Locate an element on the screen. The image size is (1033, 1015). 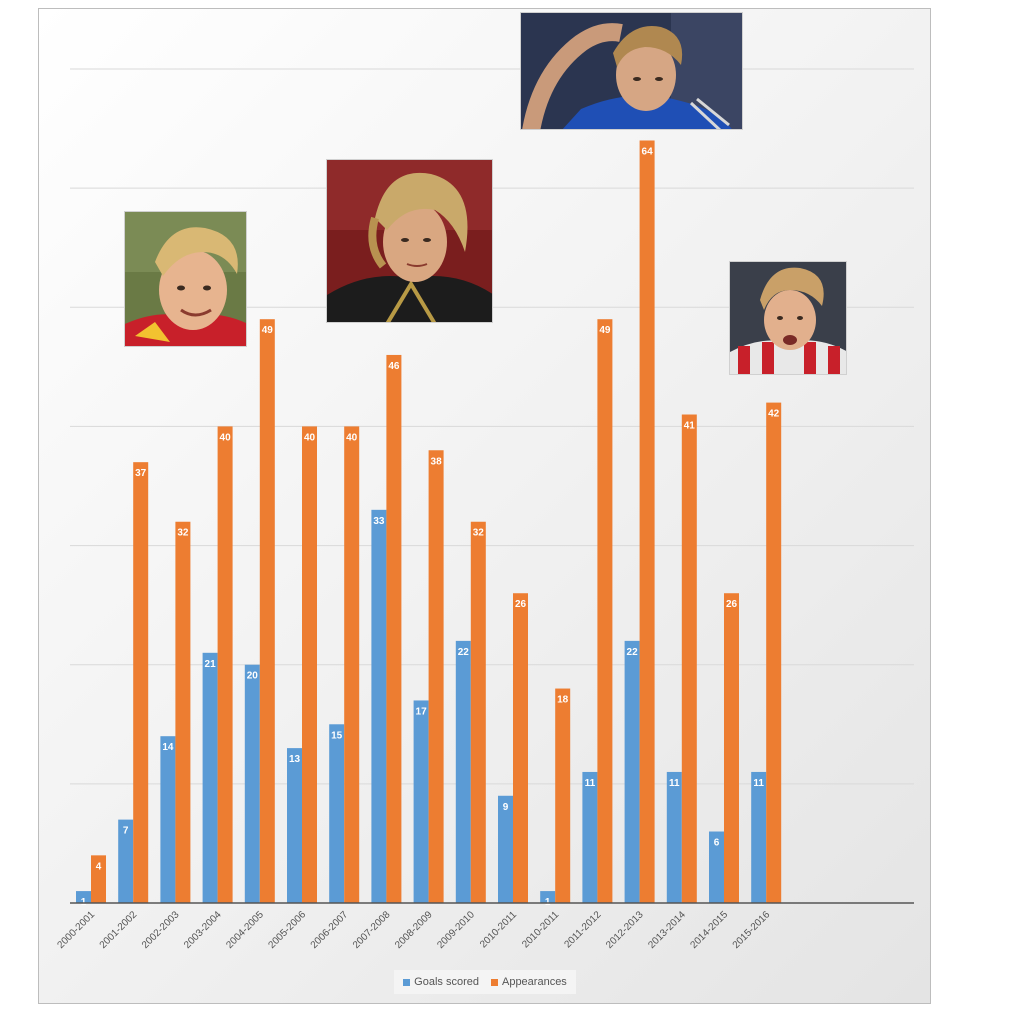
data-label-goals: 15 is located at coordinates (337, 735).